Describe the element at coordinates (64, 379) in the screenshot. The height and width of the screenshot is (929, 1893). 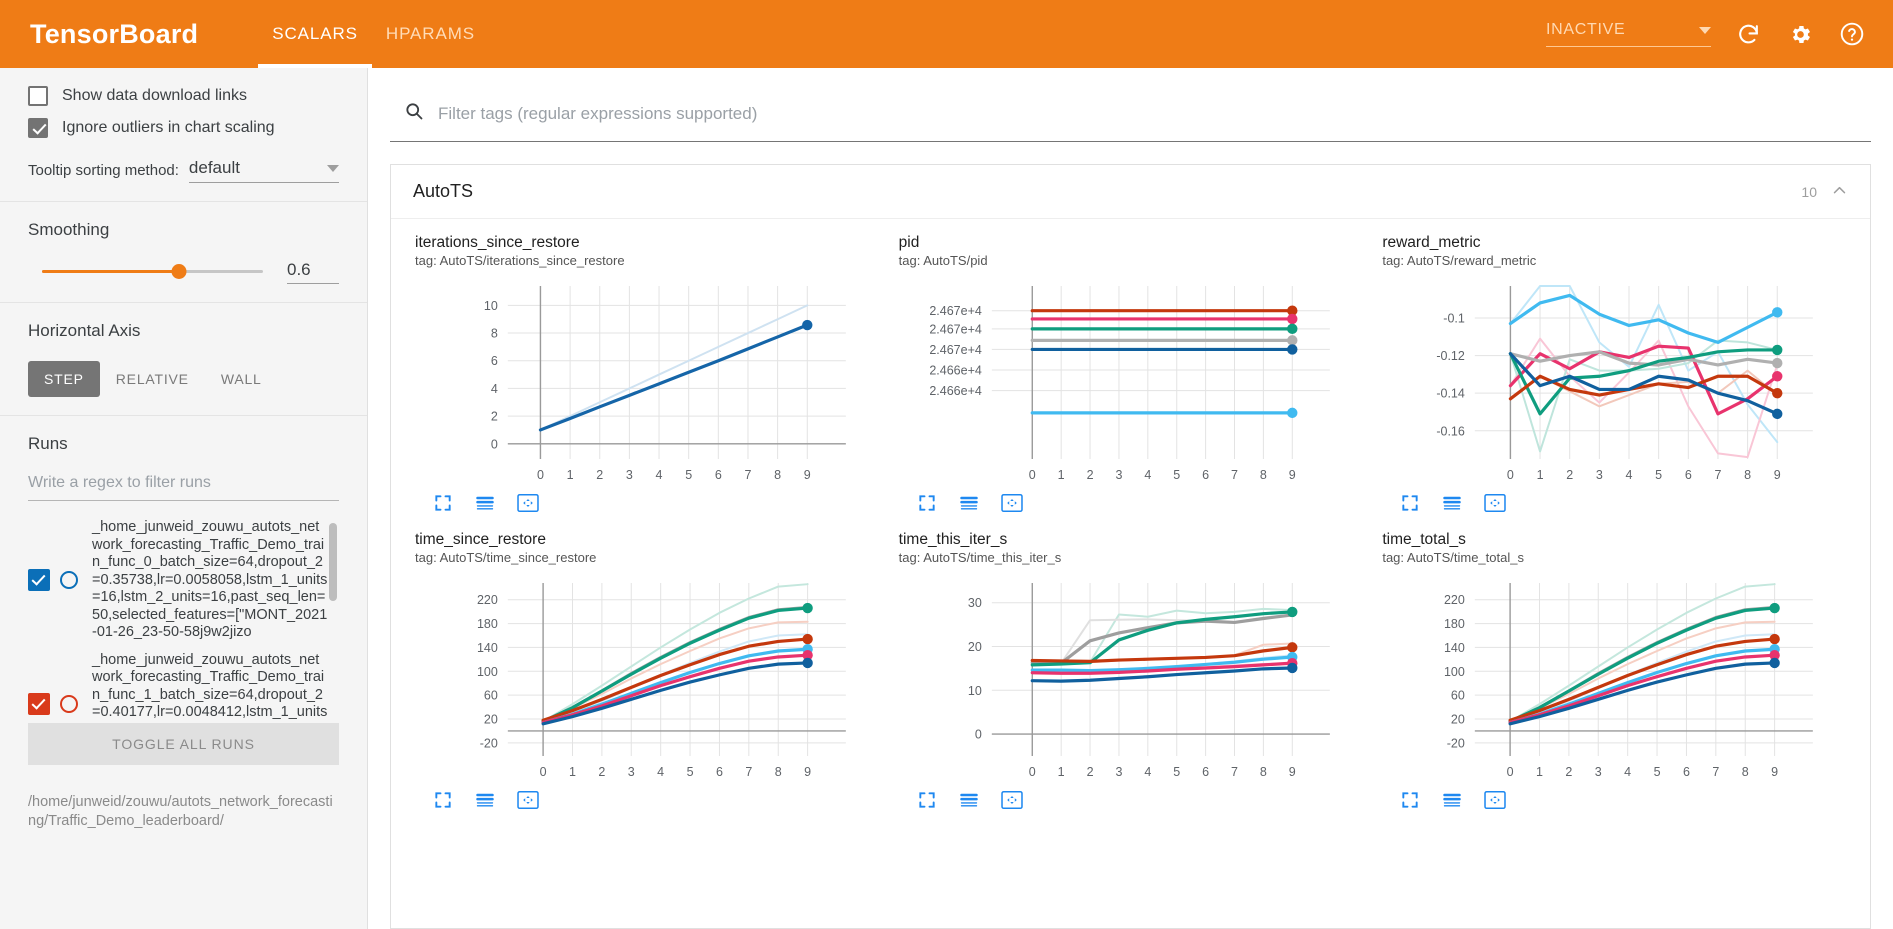
I see `axis-button-step: STEP` at that location.